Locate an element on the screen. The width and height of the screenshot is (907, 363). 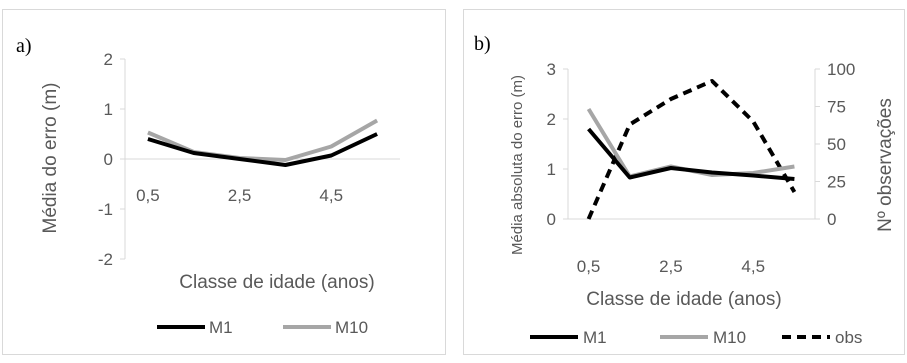
panel-a-y-tick-label: 1 is located at coordinates (108, 109).